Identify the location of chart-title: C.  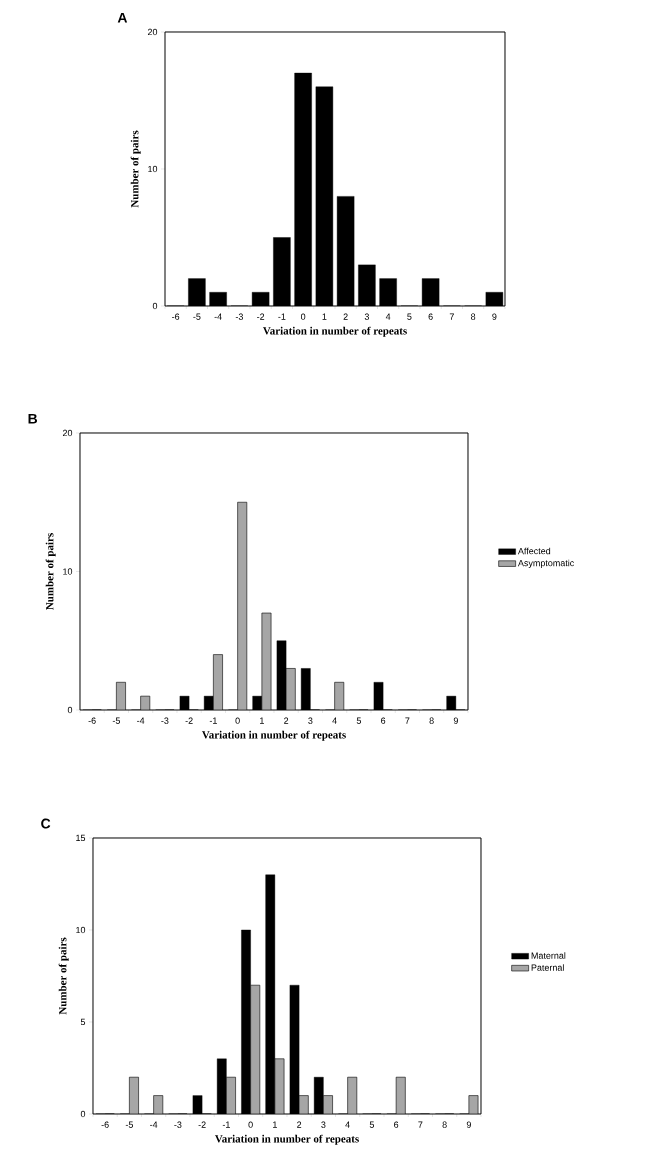
(46, 823).